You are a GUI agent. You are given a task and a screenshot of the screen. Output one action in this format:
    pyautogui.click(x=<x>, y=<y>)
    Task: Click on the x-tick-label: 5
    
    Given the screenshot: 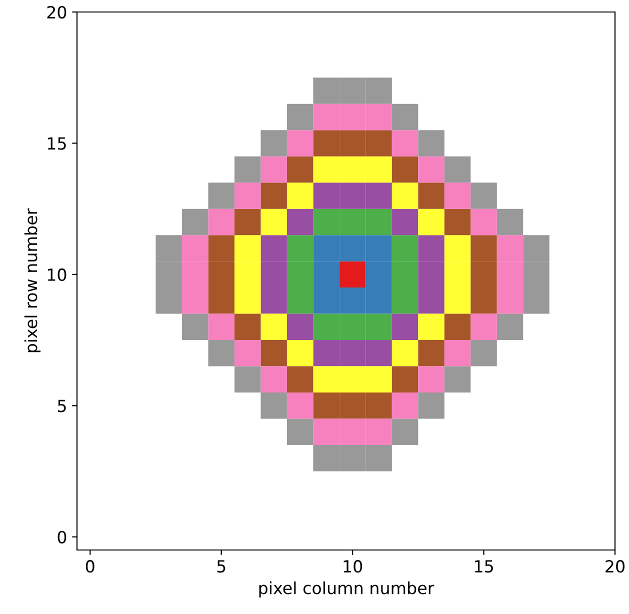 What is the action you would take?
    pyautogui.click(x=221, y=566)
    